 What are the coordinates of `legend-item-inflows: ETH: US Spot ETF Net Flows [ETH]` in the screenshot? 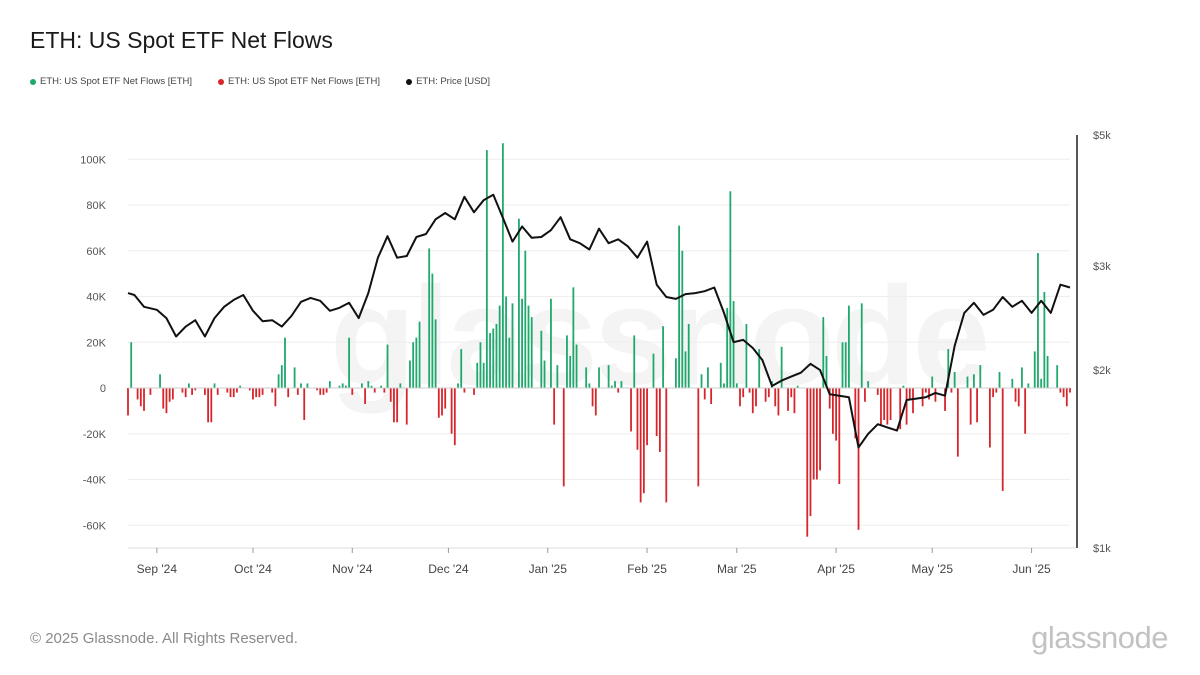 It's located at (111, 81).